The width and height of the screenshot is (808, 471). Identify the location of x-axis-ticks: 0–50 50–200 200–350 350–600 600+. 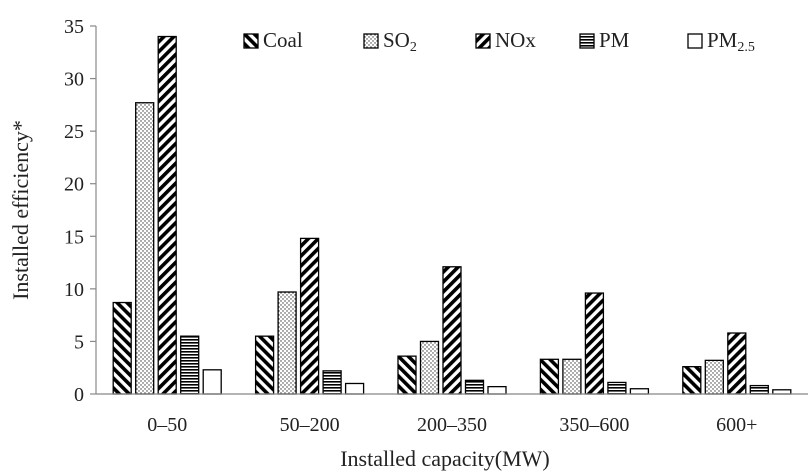
(452, 425).